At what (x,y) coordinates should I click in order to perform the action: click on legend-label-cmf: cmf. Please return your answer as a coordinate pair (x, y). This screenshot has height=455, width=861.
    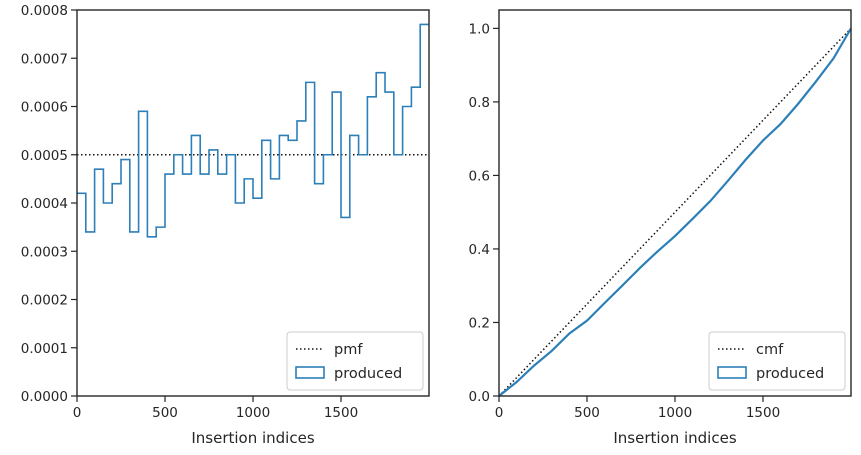
    Looking at the image, I should click on (770, 350).